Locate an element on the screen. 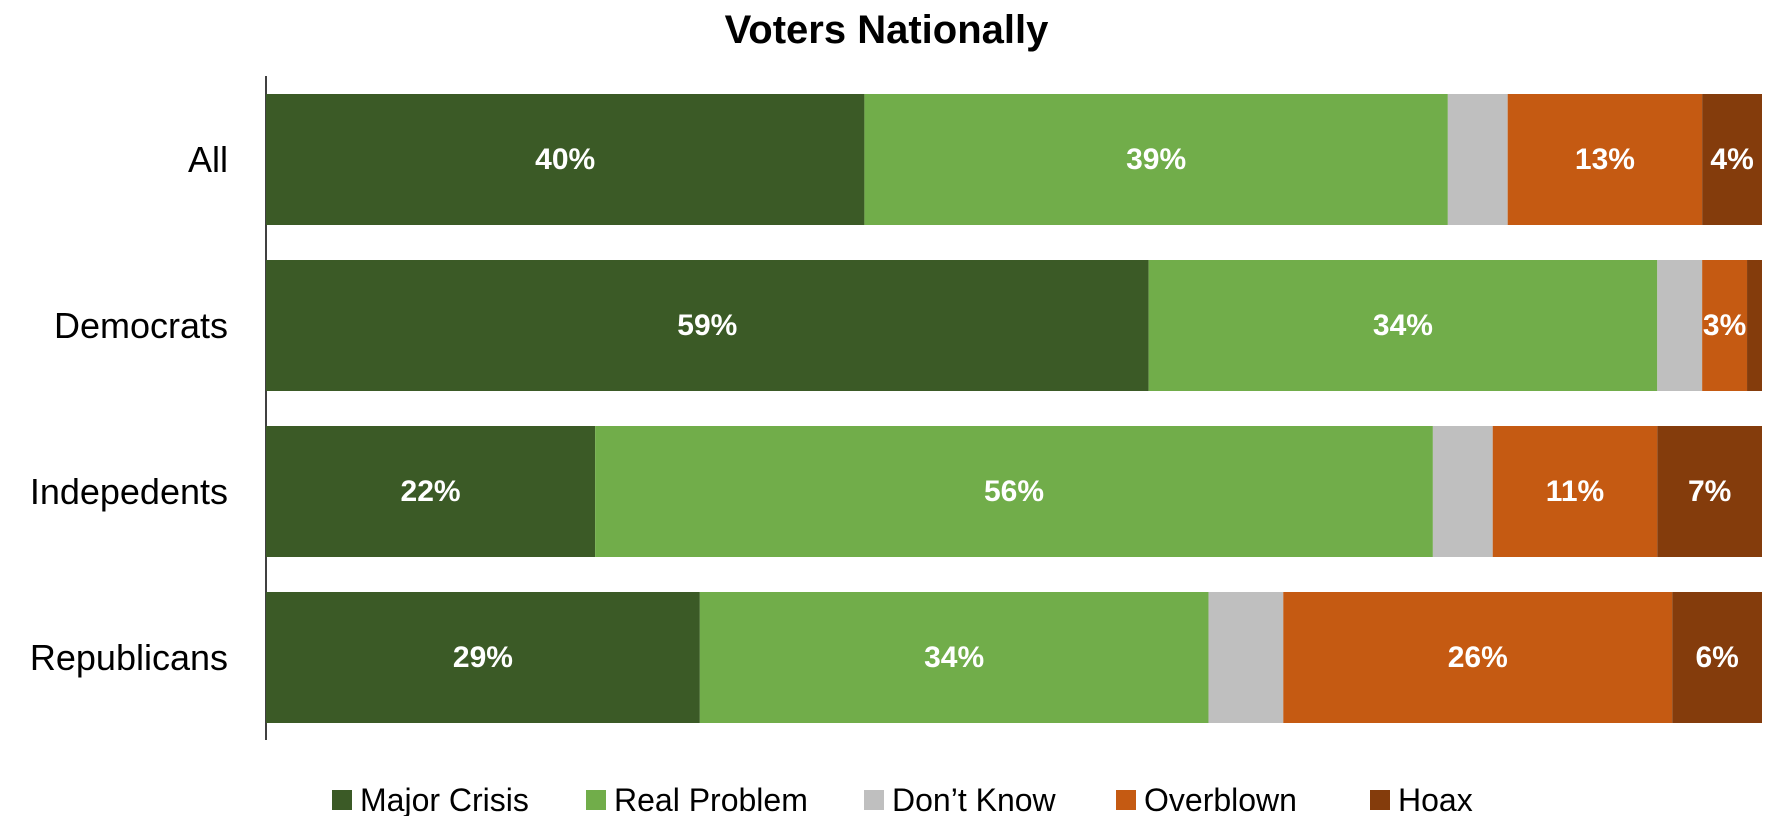 The height and width of the screenshot is (816, 1773). bar-real-problem-republicans is located at coordinates (954, 657).